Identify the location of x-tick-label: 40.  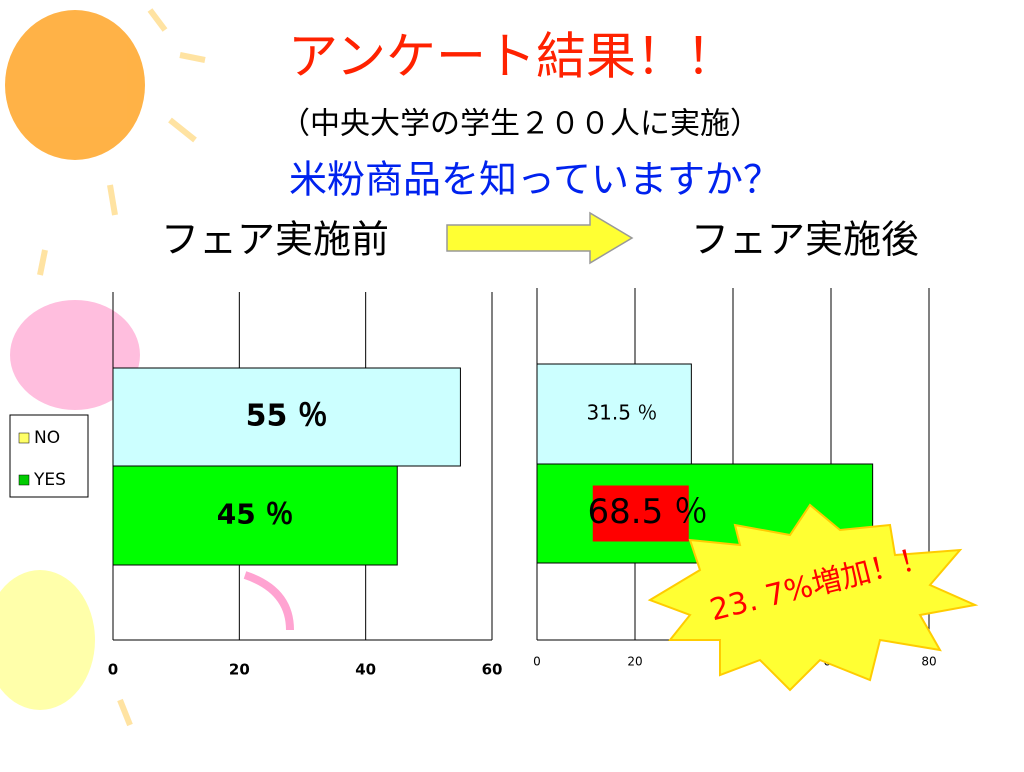
(365, 670).